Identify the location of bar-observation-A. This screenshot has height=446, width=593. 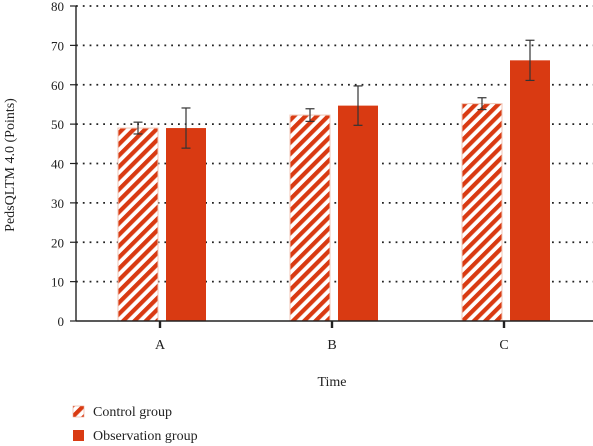
(186, 224).